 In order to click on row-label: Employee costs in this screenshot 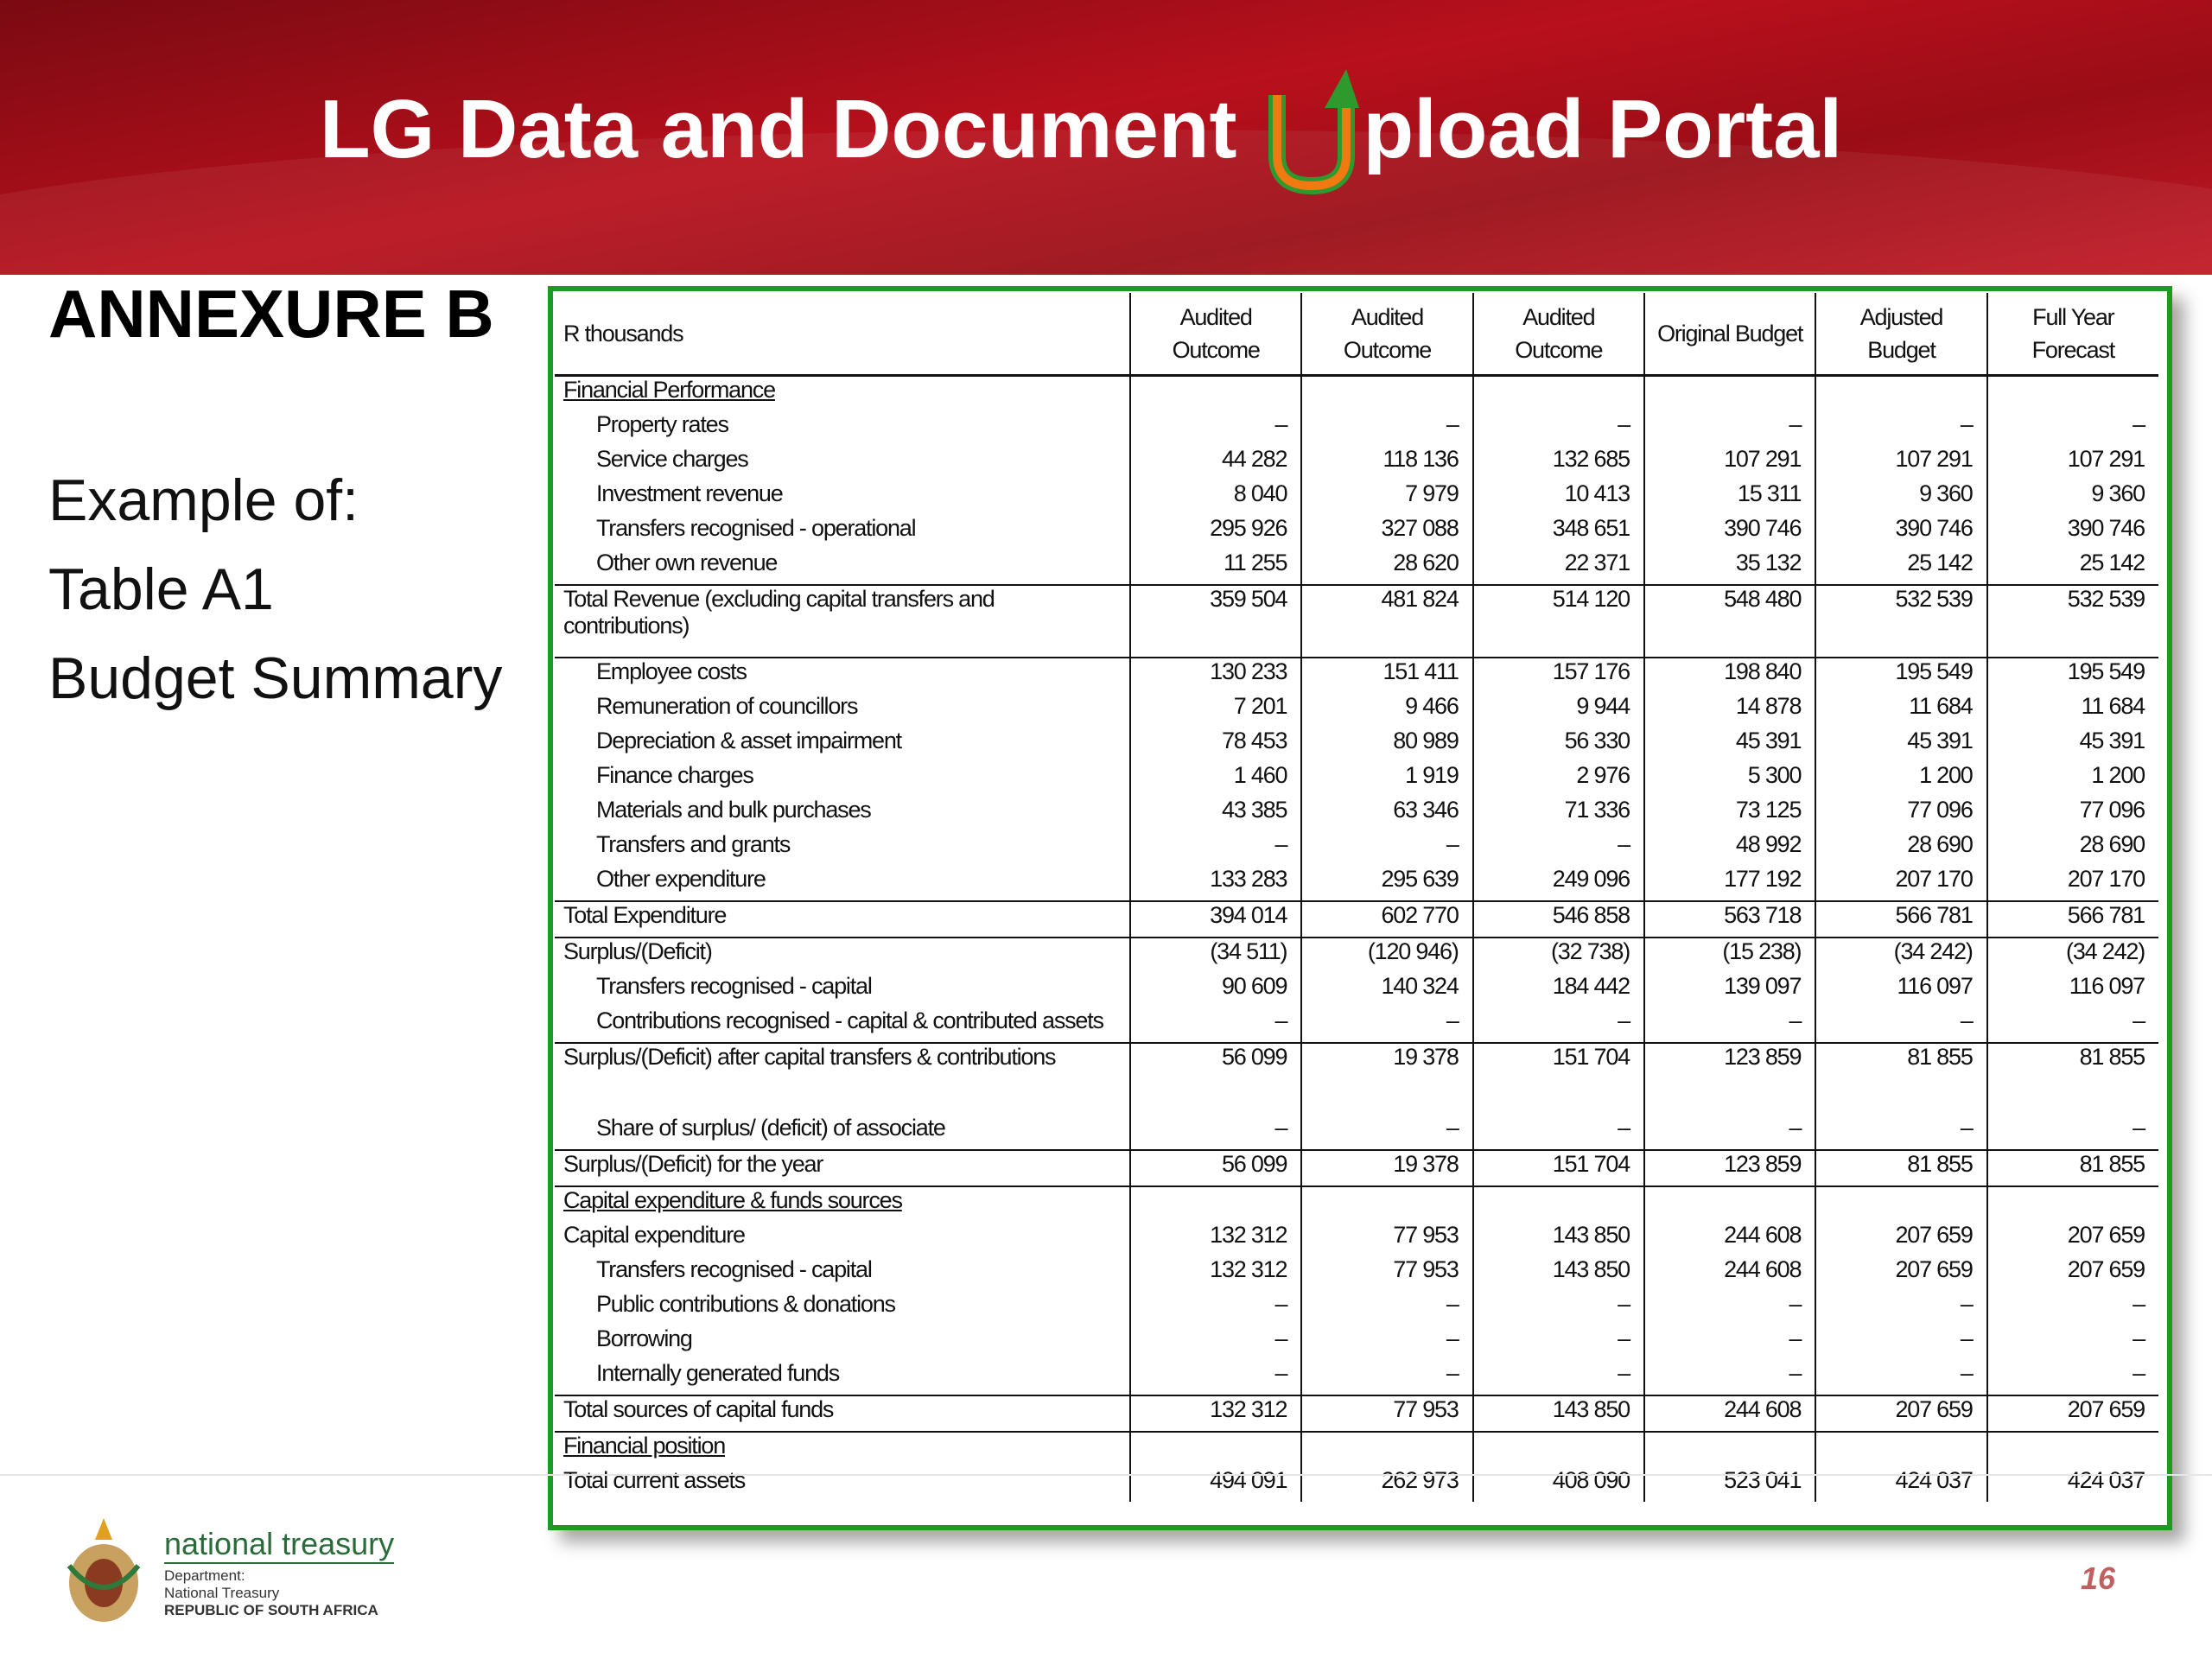, I will do `click(842, 675)`.